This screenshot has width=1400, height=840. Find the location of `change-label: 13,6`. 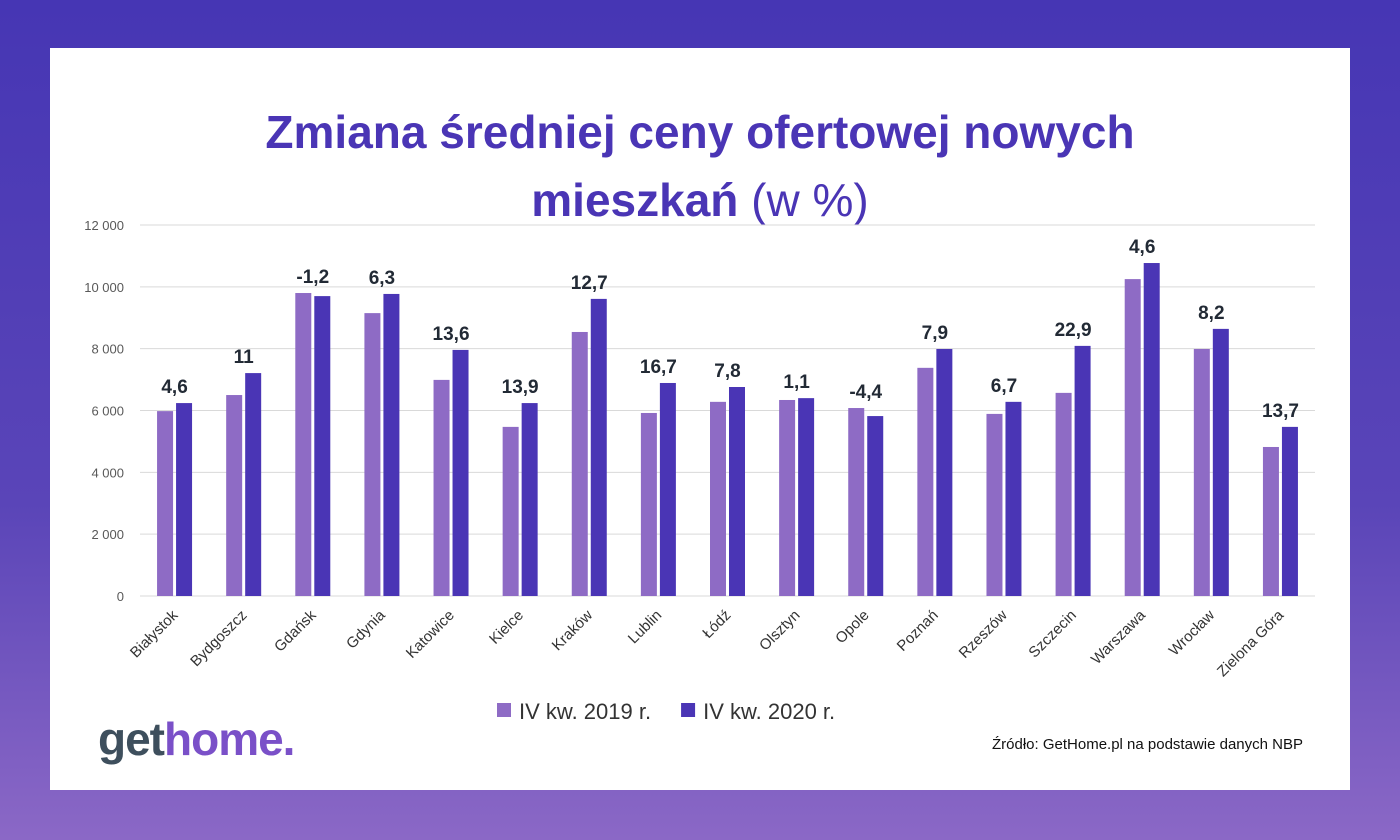

change-label: 13,6 is located at coordinates (451, 334).